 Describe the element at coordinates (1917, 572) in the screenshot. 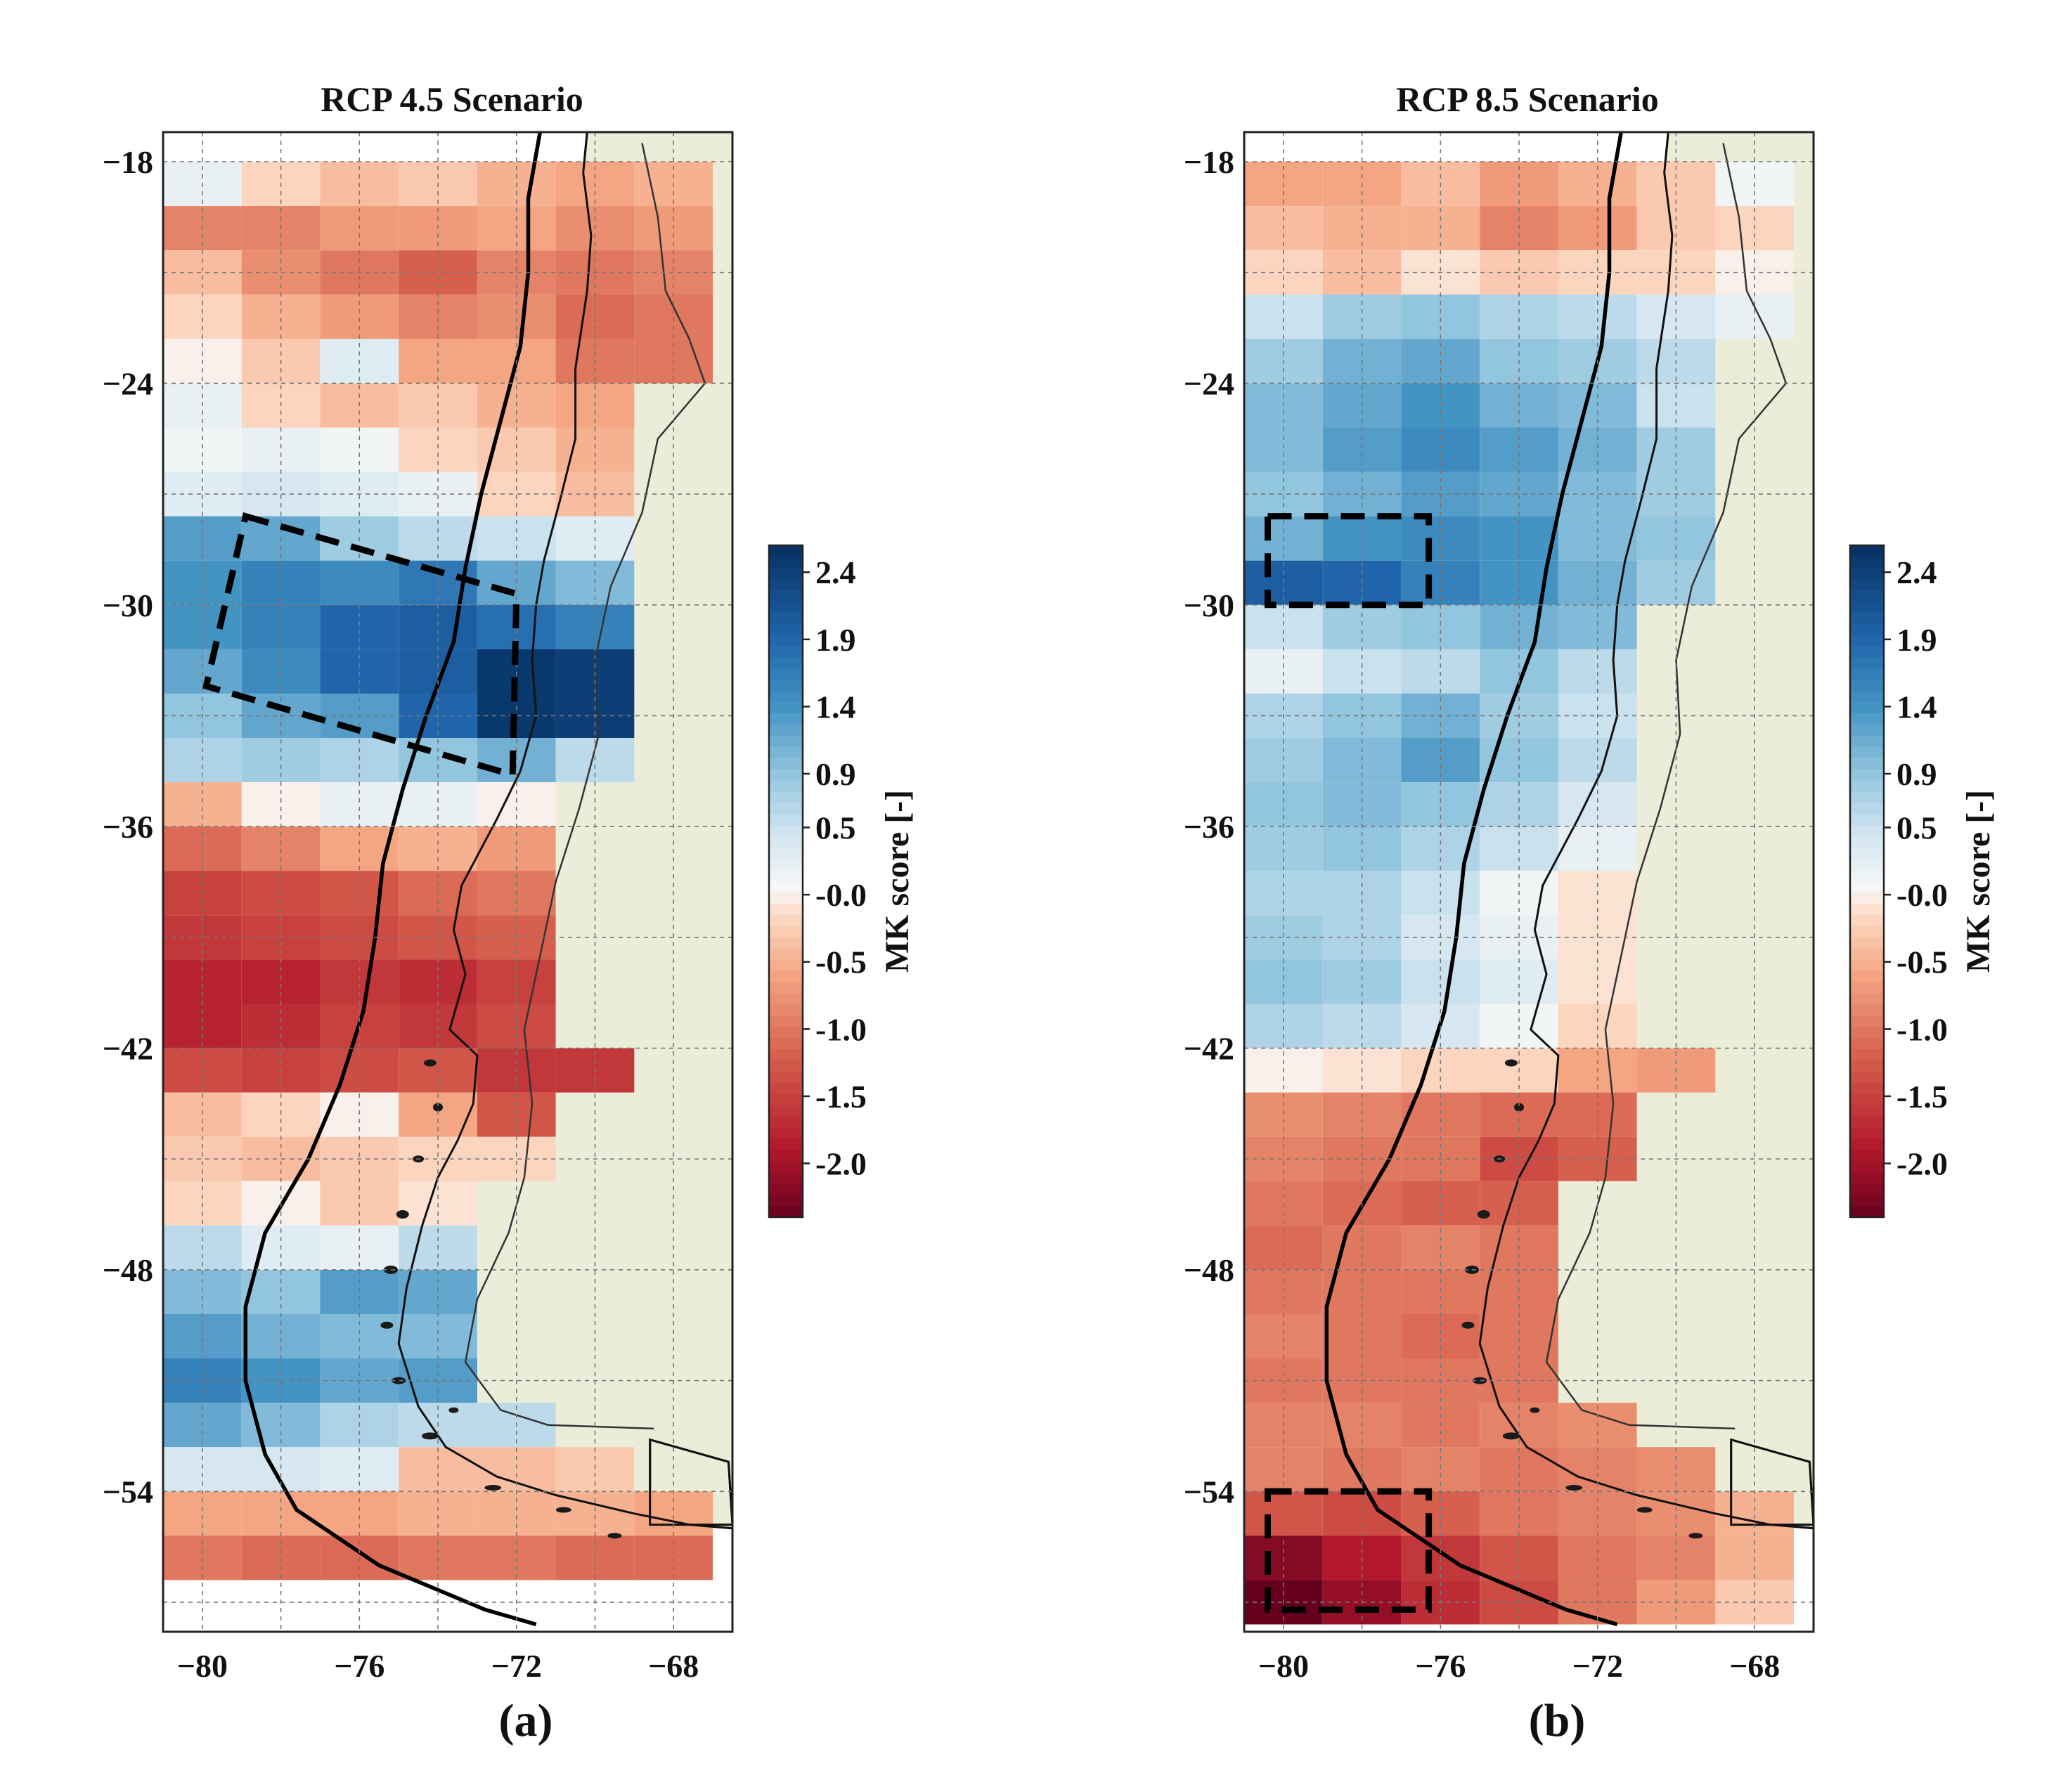

I see `colorbar-tick-label: 2.4` at that location.